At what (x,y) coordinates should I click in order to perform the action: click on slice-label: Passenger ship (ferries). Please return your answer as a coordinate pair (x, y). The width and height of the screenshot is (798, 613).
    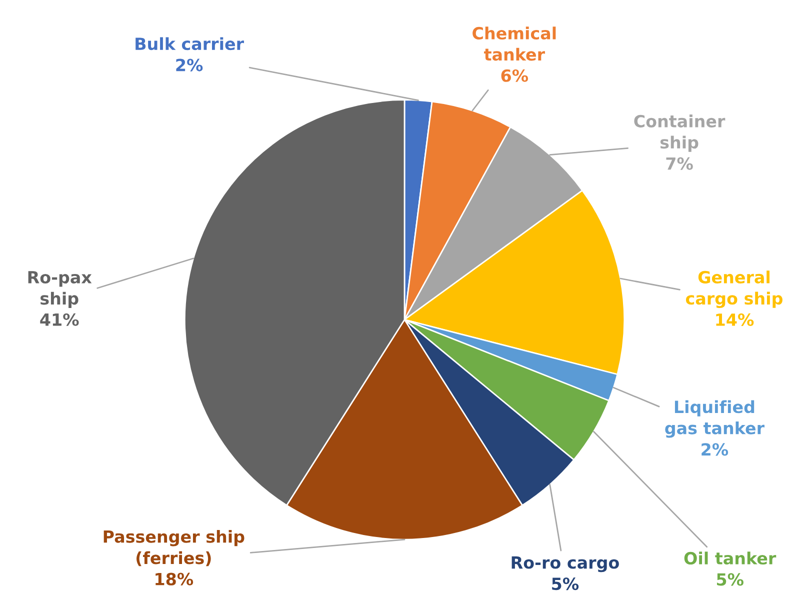
    Looking at the image, I should click on (174, 548).